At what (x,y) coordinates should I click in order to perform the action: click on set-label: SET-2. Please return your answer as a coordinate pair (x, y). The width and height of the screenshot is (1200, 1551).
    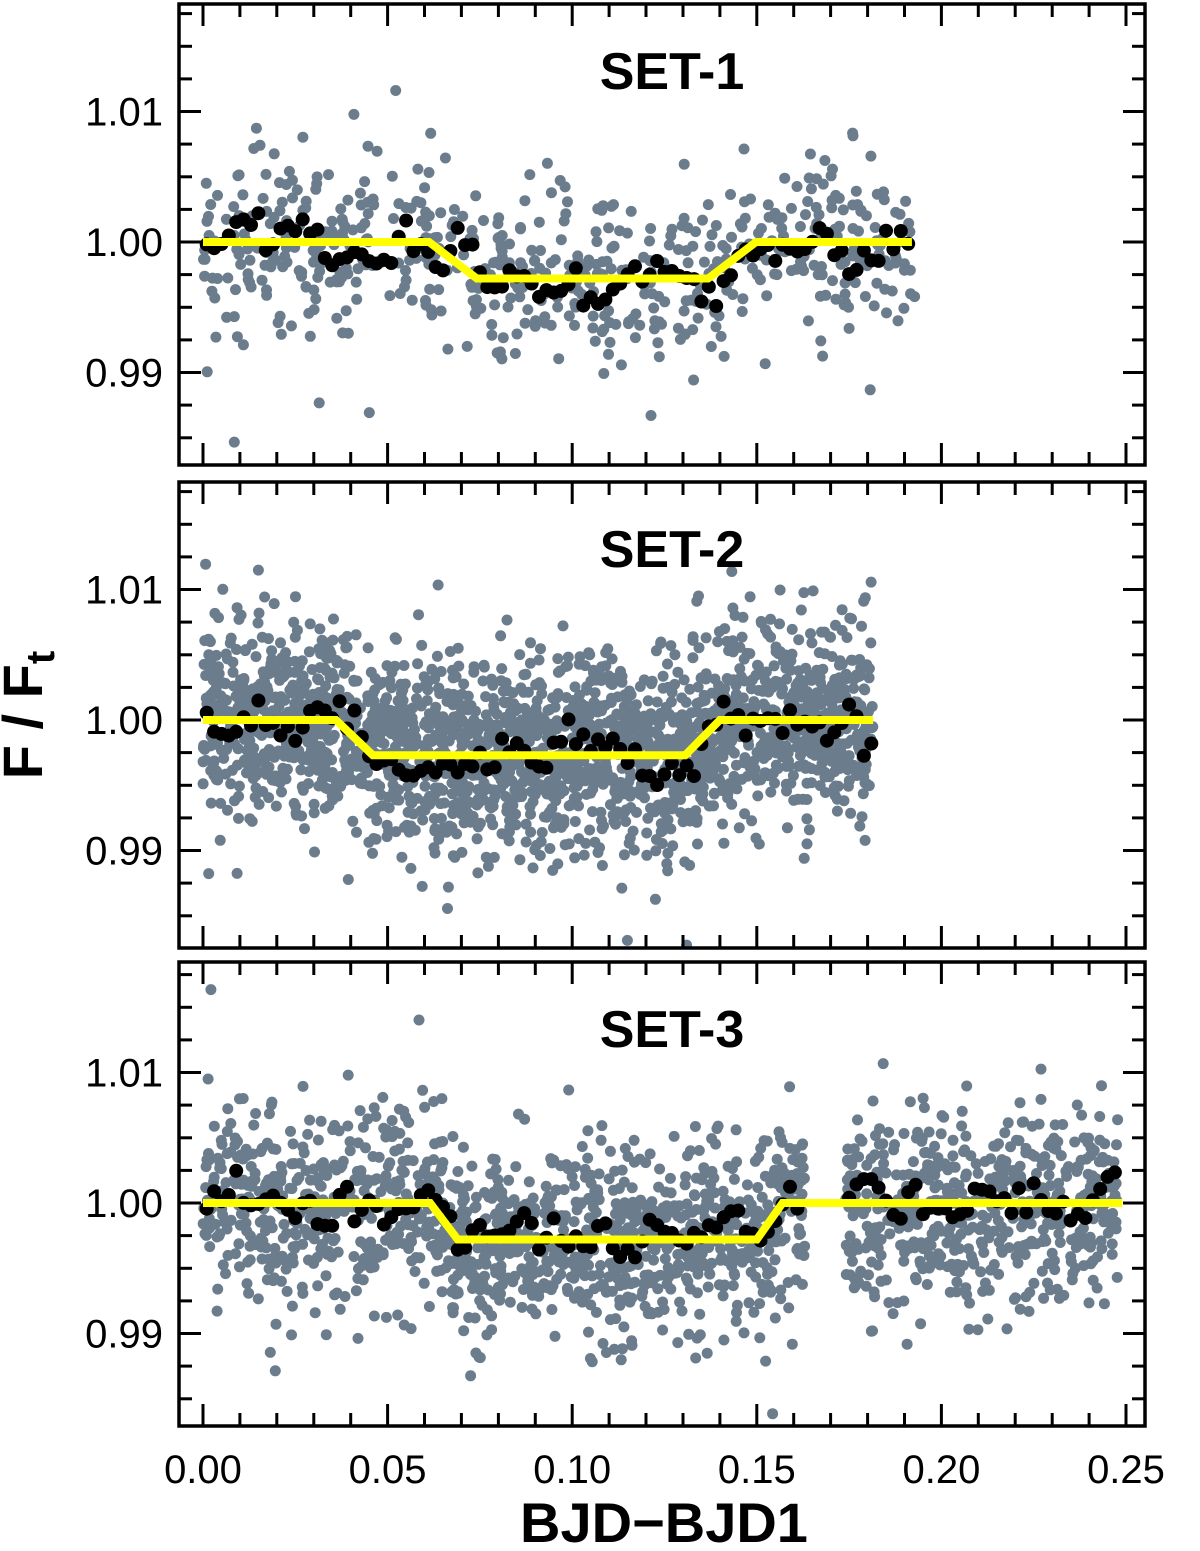
    Looking at the image, I should click on (672, 550).